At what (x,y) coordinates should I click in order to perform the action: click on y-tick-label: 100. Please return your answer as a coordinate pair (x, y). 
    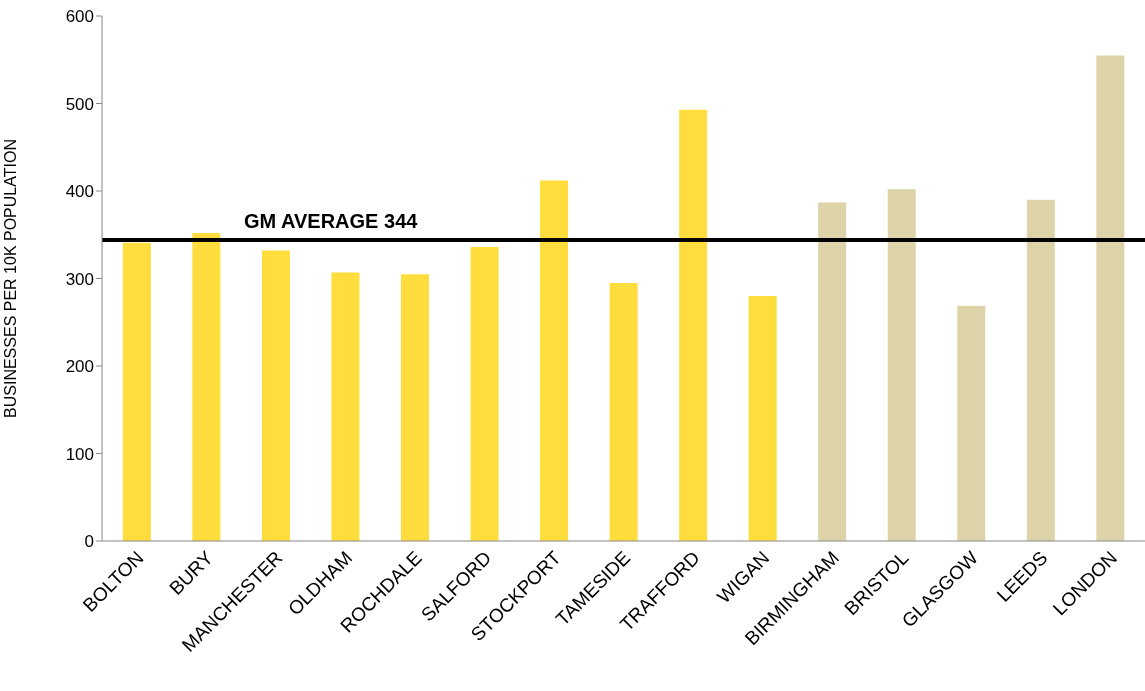
    Looking at the image, I should click on (79, 454).